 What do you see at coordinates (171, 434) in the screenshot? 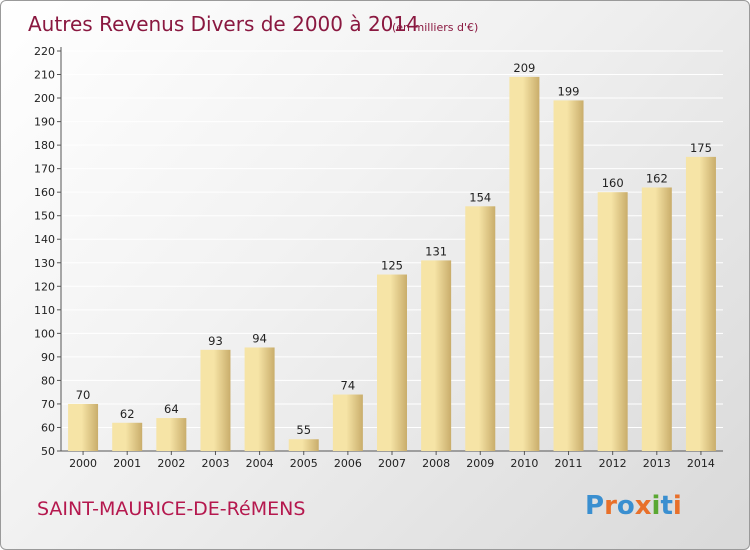
I see `bar-2002` at bounding box center [171, 434].